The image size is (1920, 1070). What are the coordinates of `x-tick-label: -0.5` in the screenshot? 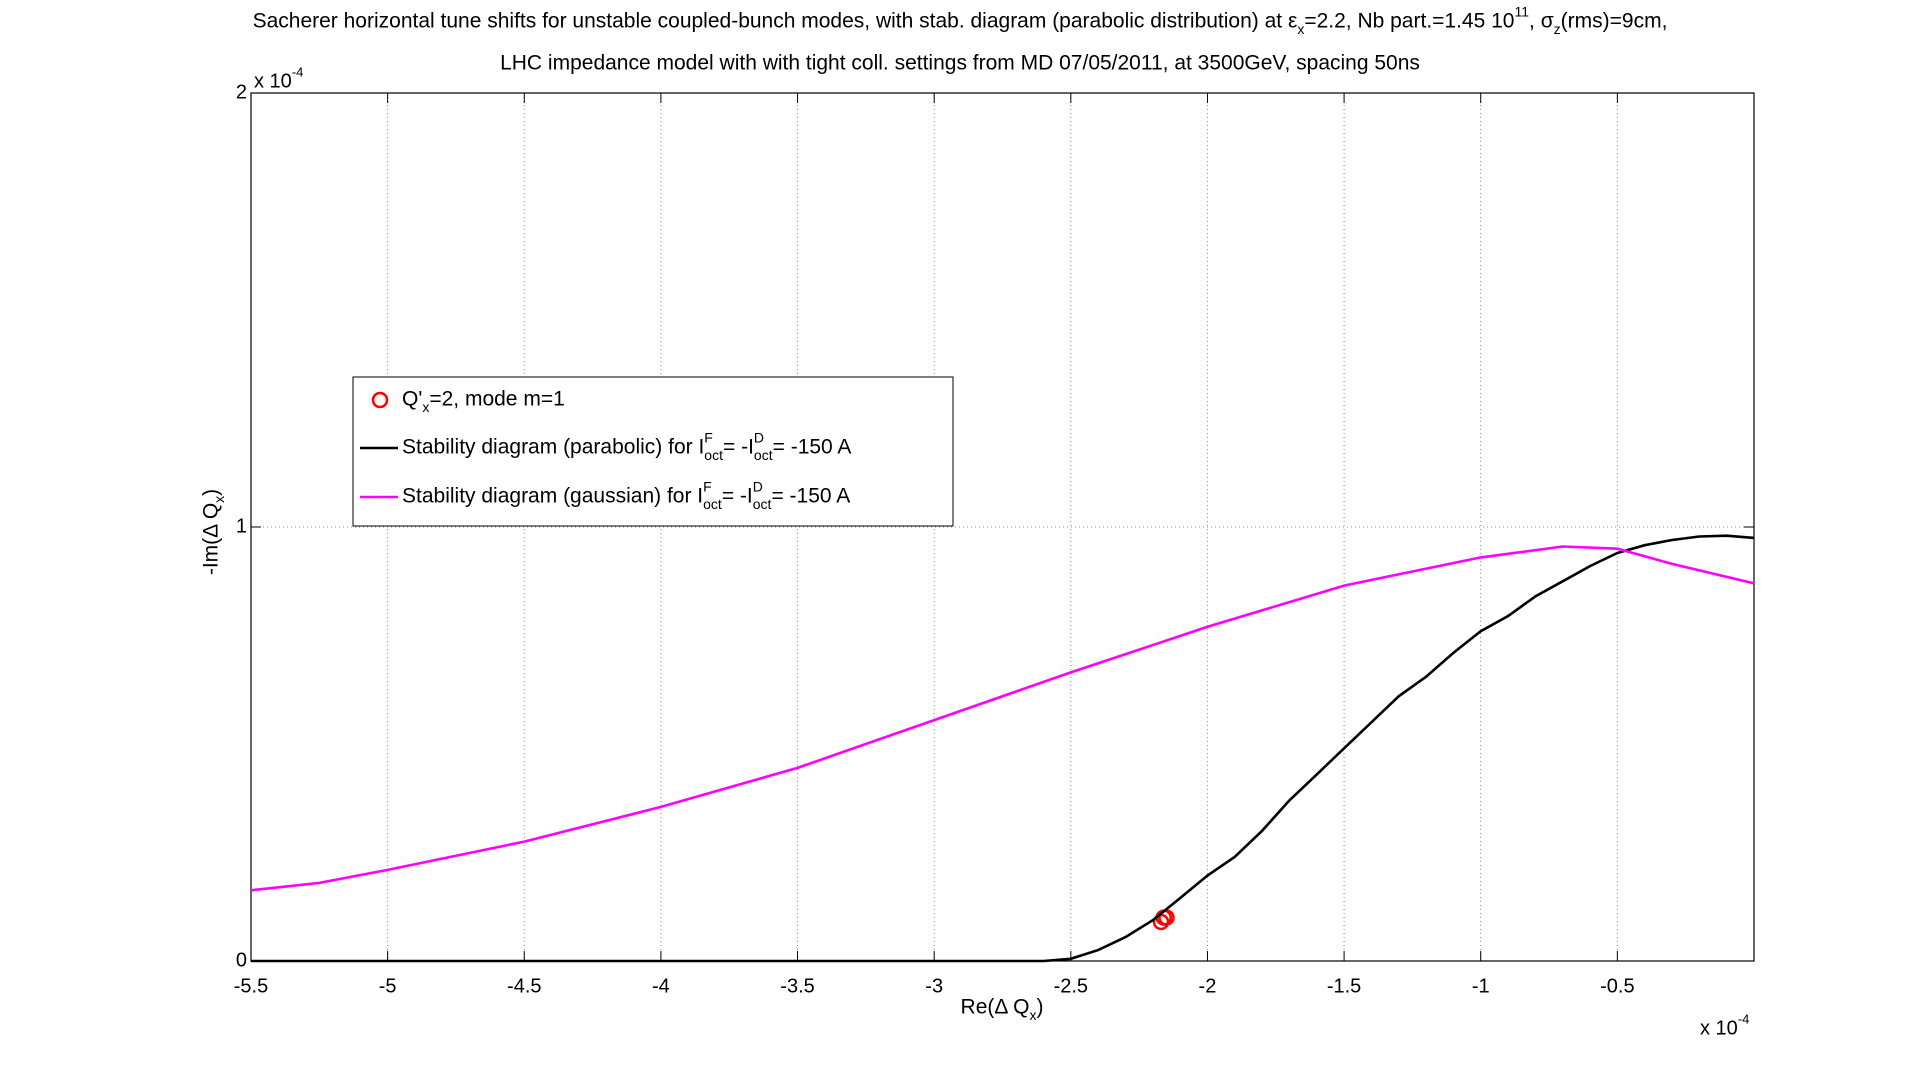 It's located at (1617, 986).